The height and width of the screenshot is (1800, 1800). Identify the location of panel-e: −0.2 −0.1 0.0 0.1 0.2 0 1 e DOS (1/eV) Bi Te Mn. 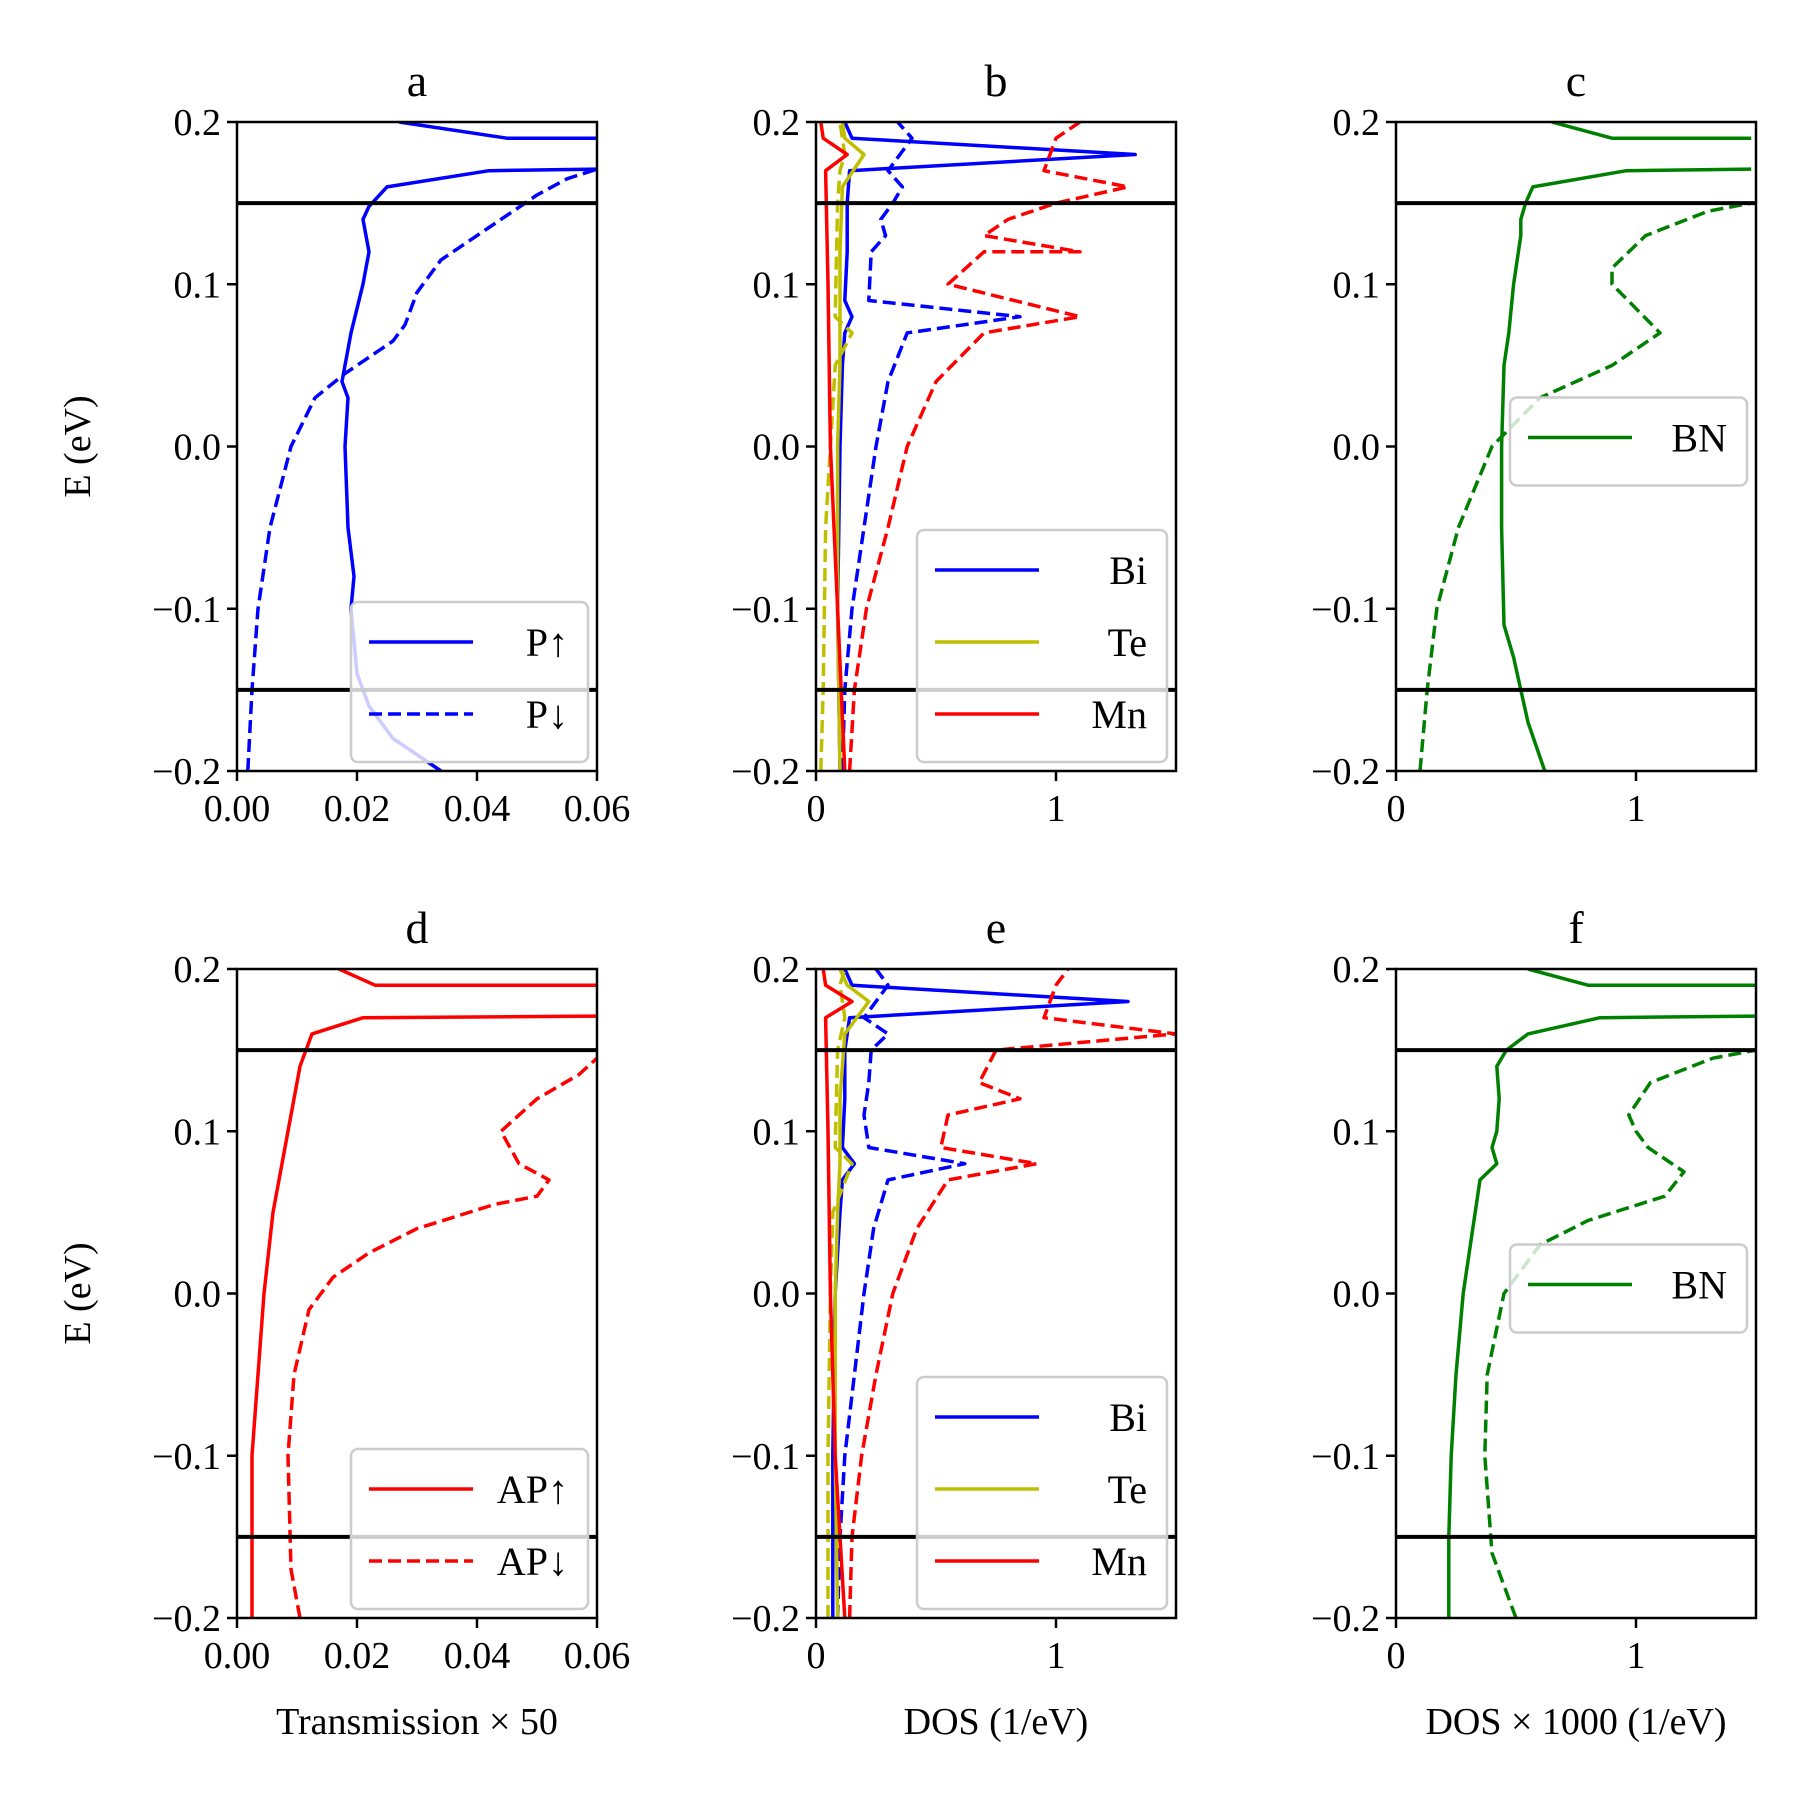
(954, 1322).